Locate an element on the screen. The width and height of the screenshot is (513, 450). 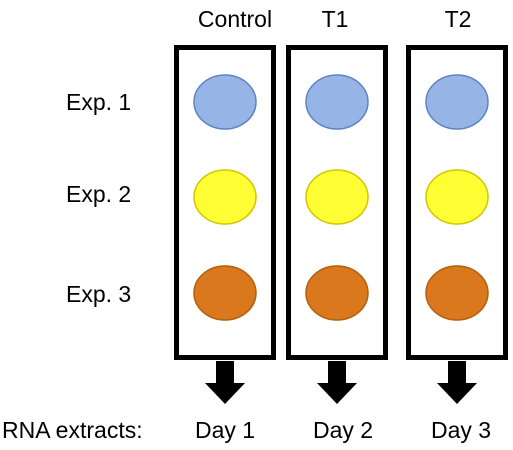
column-box-control is located at coordinates (225, 202).